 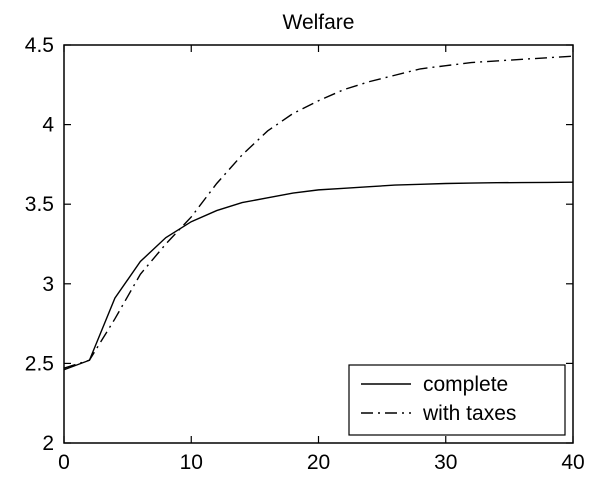 I want to click on x-tick-label: 30, so click(x=445, y=462).